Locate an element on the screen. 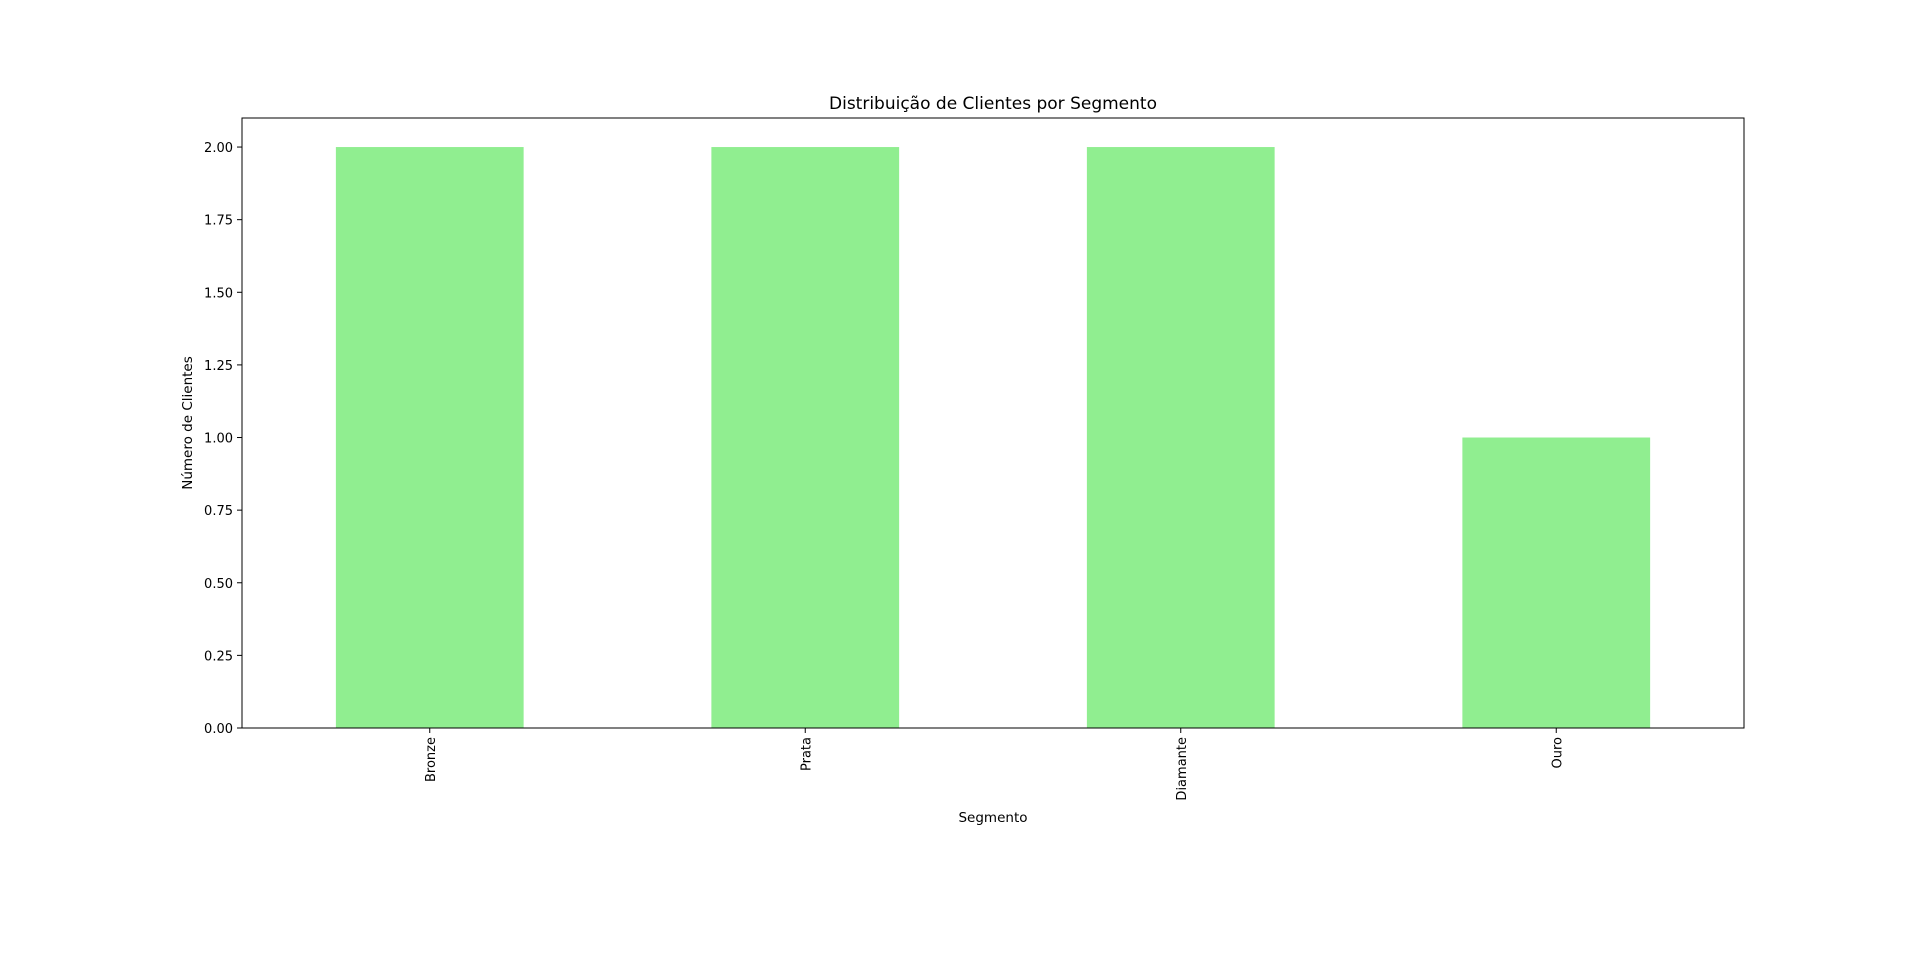 The height and width of the screenshot is (972, 1920). chart-title: Distribuição de Clientes por Segmento is located at coordinates (993, 104).